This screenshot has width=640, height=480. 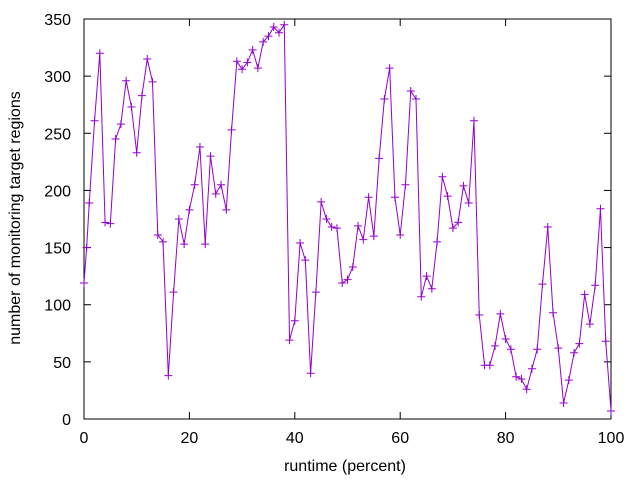 What do you see at coordinates (57, 20) in the screenshot?
I see `y-tick-label: 350` at bounding box center [57, 20].